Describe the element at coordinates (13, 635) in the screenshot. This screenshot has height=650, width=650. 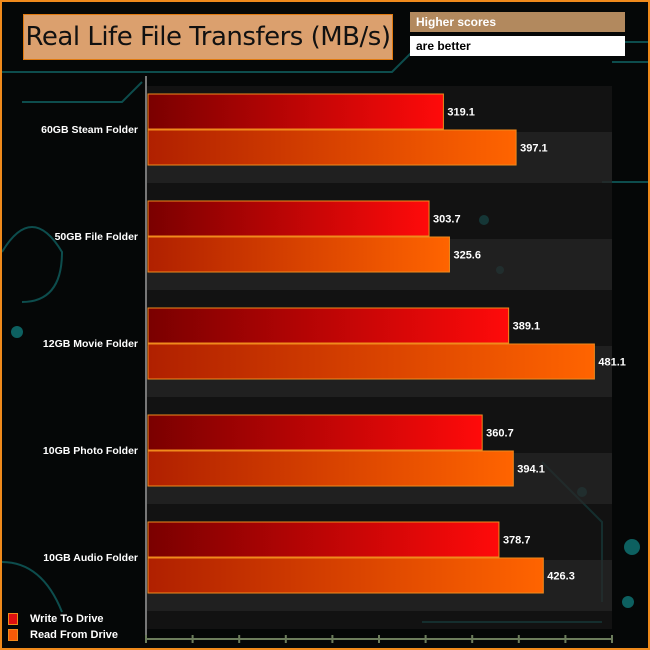
I see `legend-swatch-read` at that location.